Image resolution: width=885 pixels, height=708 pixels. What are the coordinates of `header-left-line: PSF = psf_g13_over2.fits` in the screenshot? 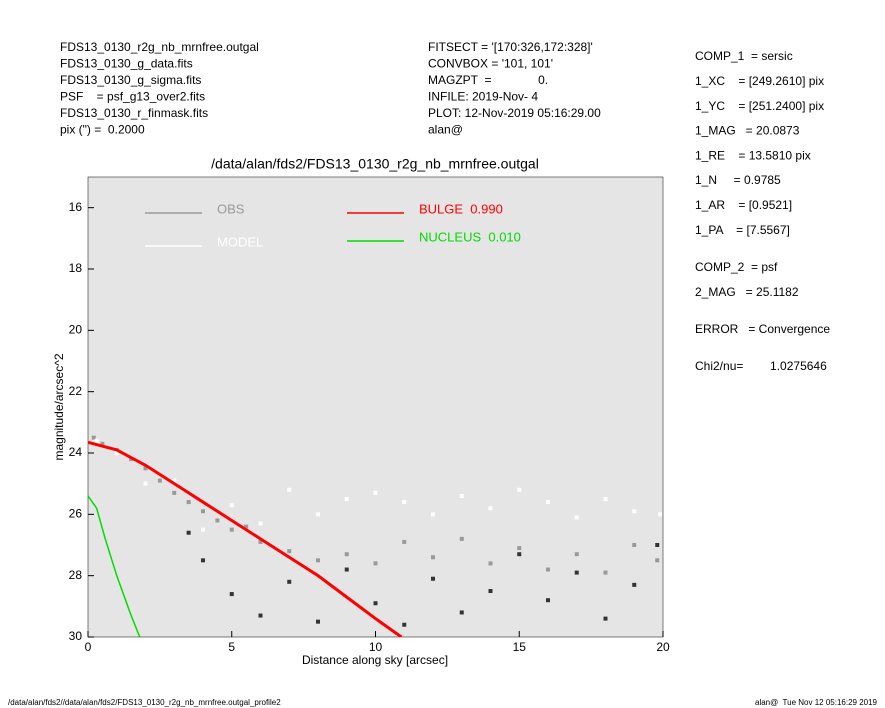 It's located at (132, 97).